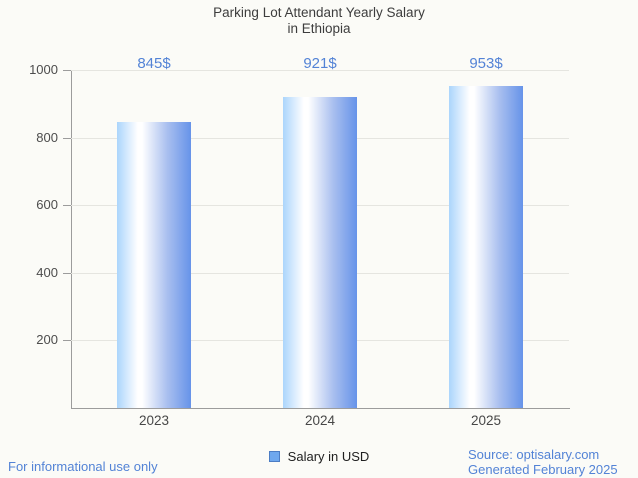 This screenshot has width=638, height=478. I want to click on x-axis-label: 2023, so click(154, 420).